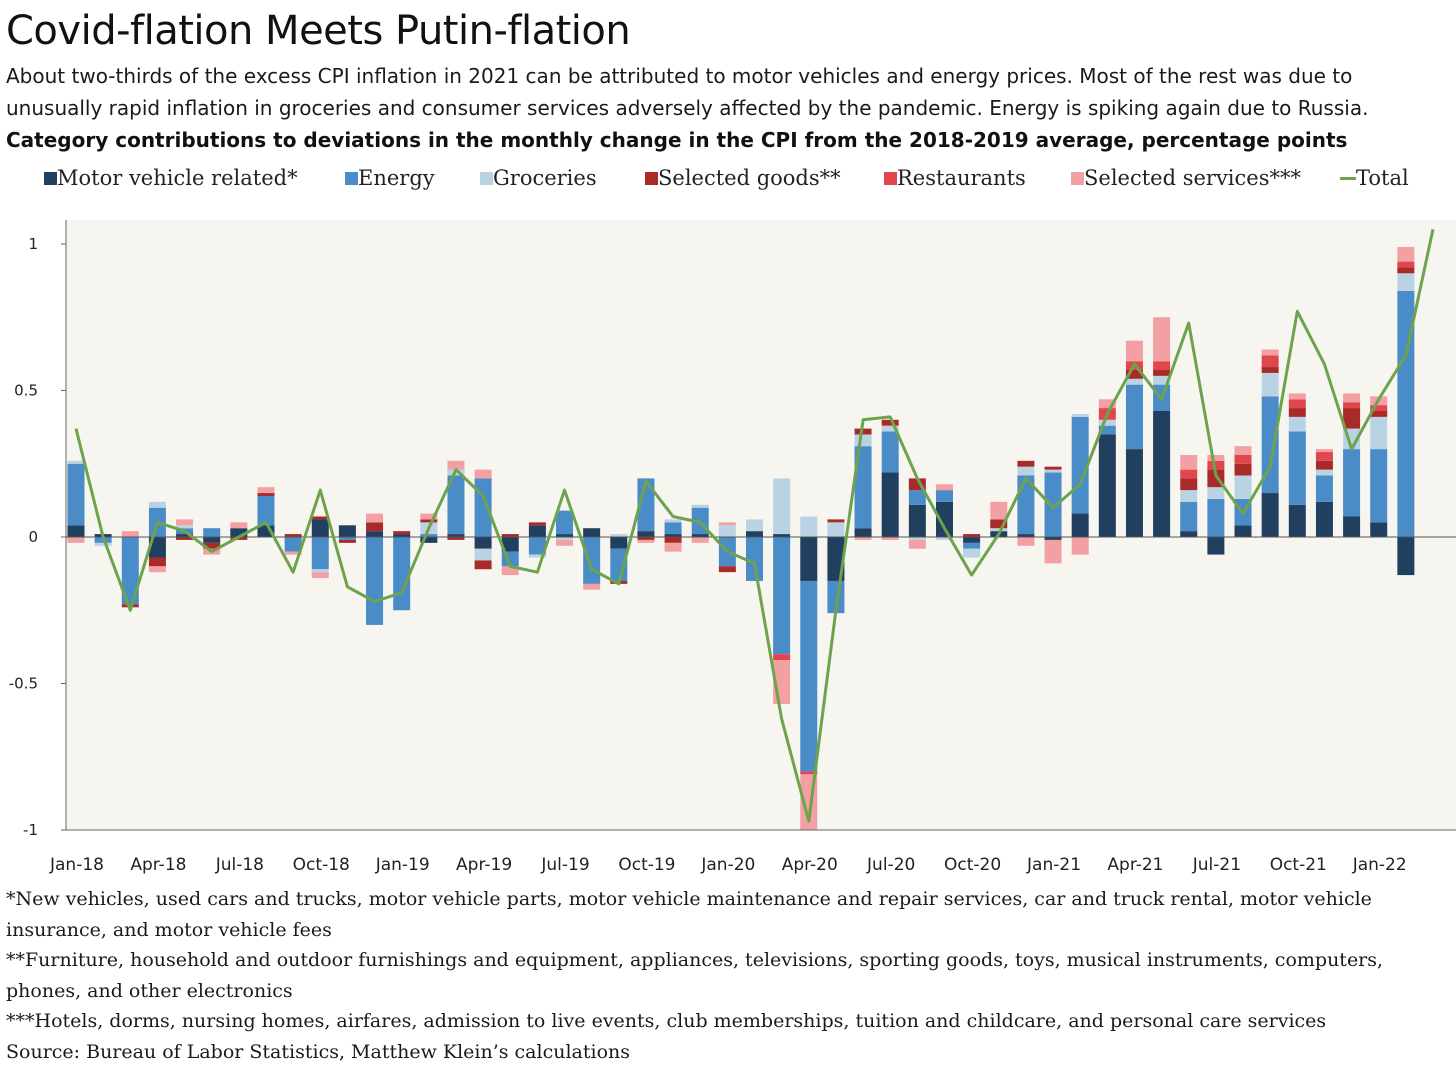 Image resolution: width=1456 pixels, height=1076 pixels. I want to click on x-tick-label: Jan-22, so click(1379, 865).